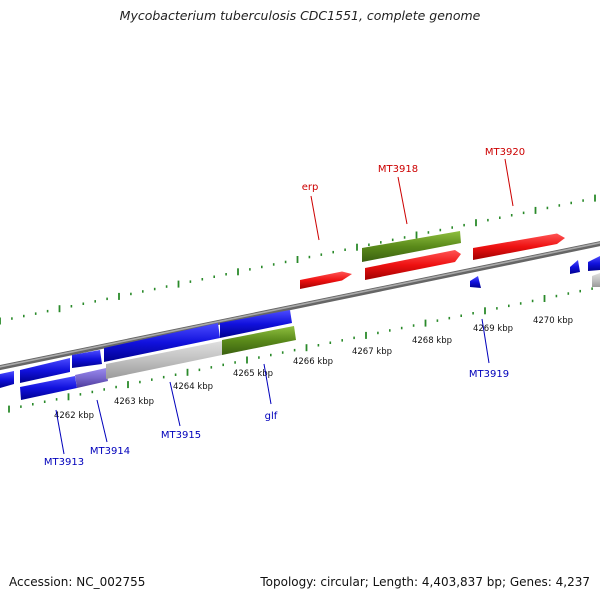 The height and width of the screenshot is (600, 600). Describe the element at coordinates (77, 582) in the screenshot. I see `accession-label: Accession: NC_002755` at that location.